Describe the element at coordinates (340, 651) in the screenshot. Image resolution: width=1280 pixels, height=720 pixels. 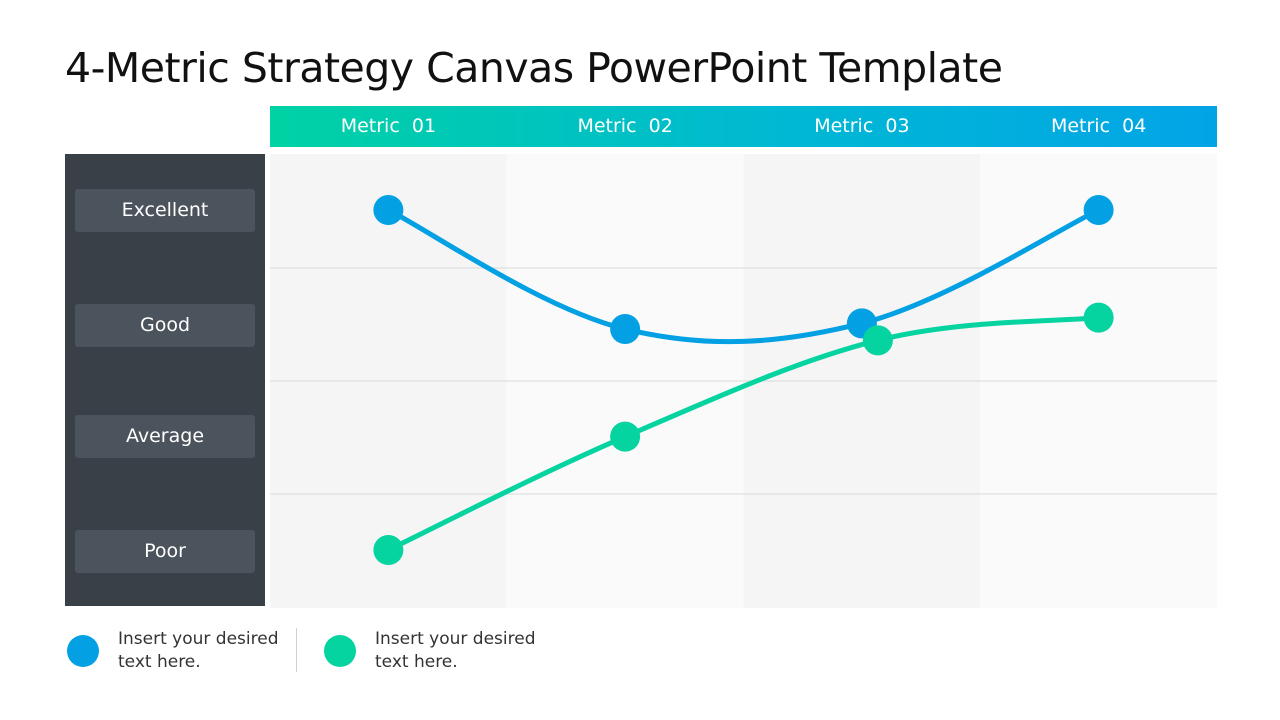
I see `legend-marker-green` at that location.